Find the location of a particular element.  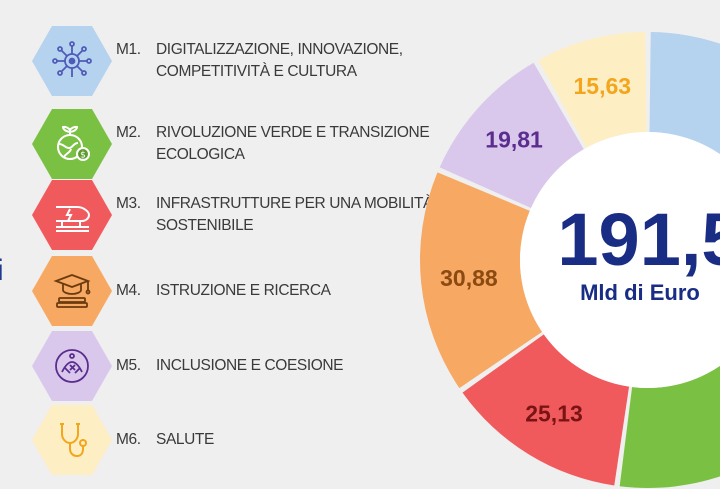

mission-item-m6: M6. SALUTE is located at coordinates (247, 440).